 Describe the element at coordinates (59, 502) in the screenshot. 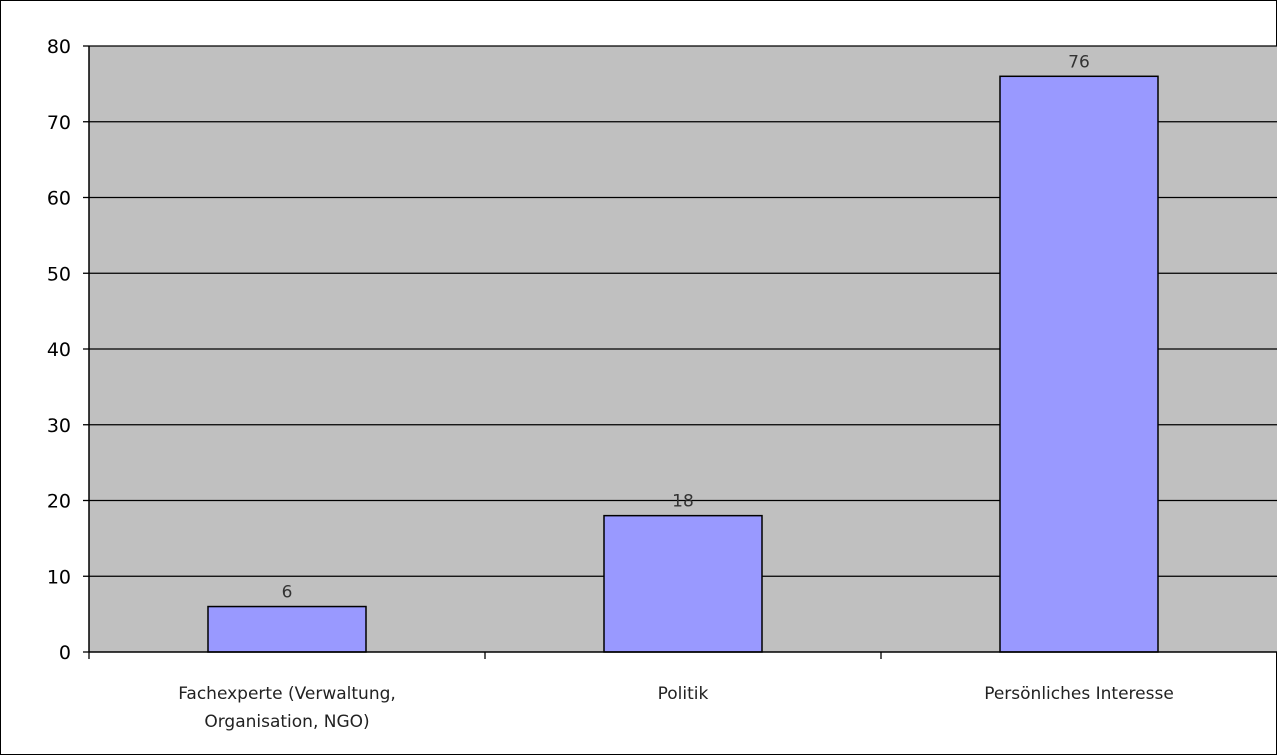

I see `y-tick-label-20: 20` at that location.